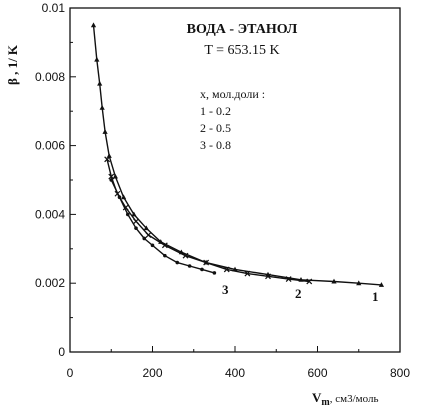  Describe the element at coordinates (215, 128) in the screenshot. I see `legend-item-2: 2 - 0.5` at that location.